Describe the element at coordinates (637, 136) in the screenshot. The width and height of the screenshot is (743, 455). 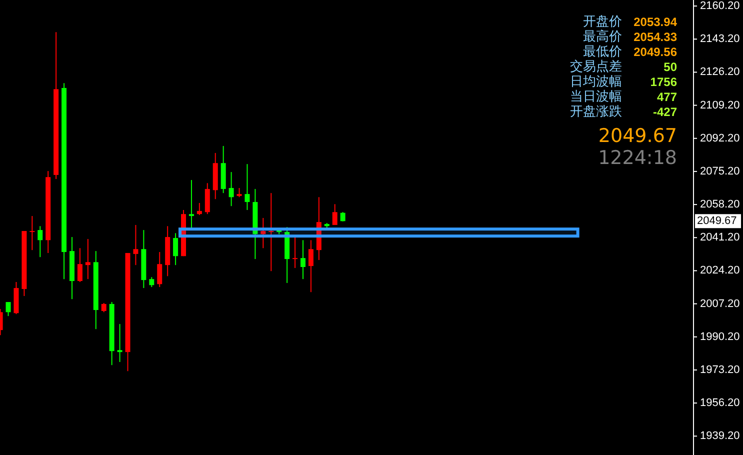
I see `annotation: 2049.67` at that location.